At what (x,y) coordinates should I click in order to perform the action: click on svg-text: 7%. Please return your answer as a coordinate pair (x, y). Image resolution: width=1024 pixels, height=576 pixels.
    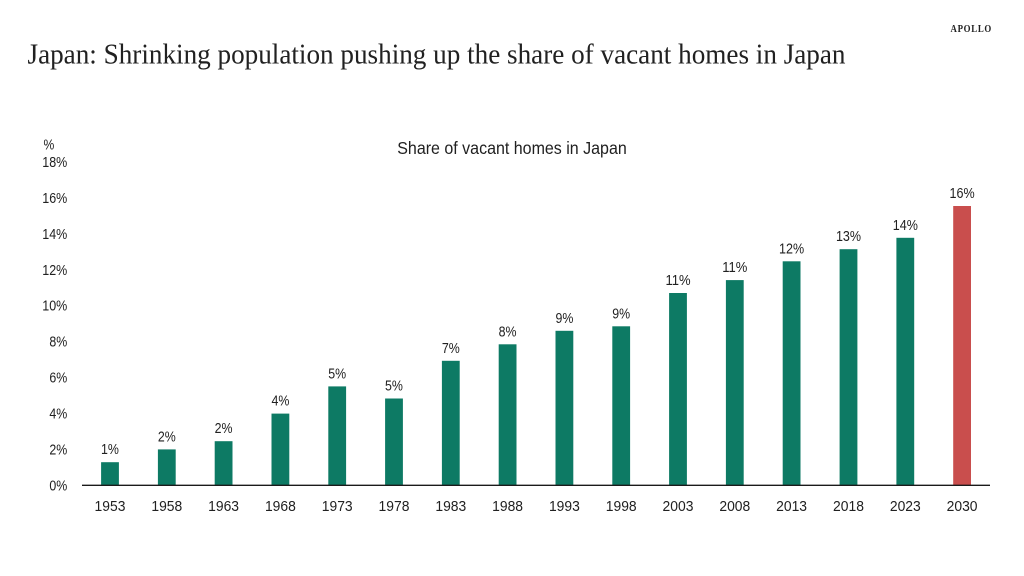
    Looking at the image, I should click on (451, 349).